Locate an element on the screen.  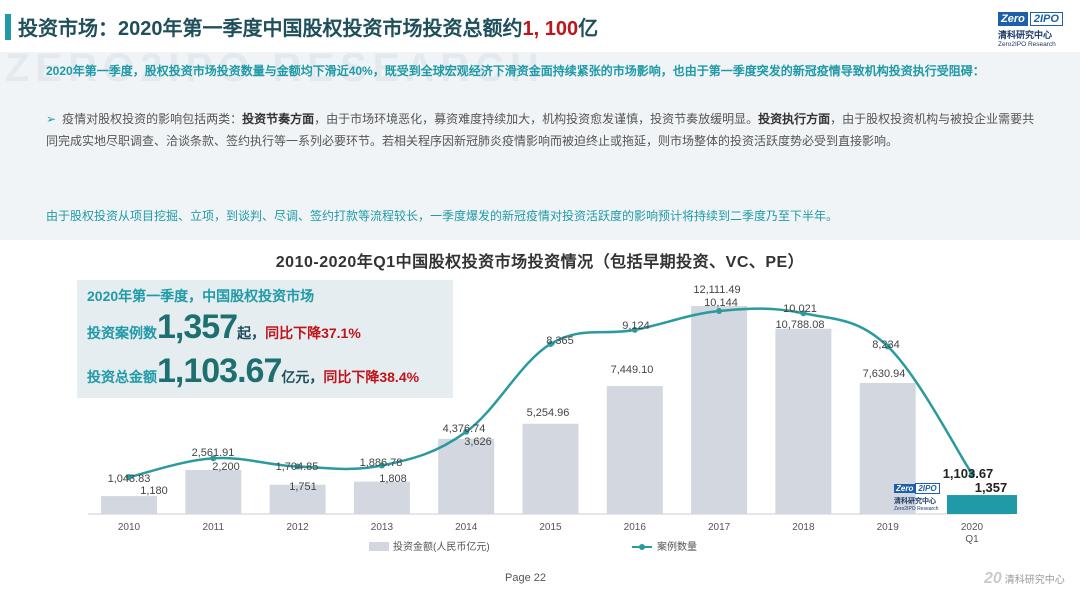
page-number: Page 22 is located at coordinates (525, 578).